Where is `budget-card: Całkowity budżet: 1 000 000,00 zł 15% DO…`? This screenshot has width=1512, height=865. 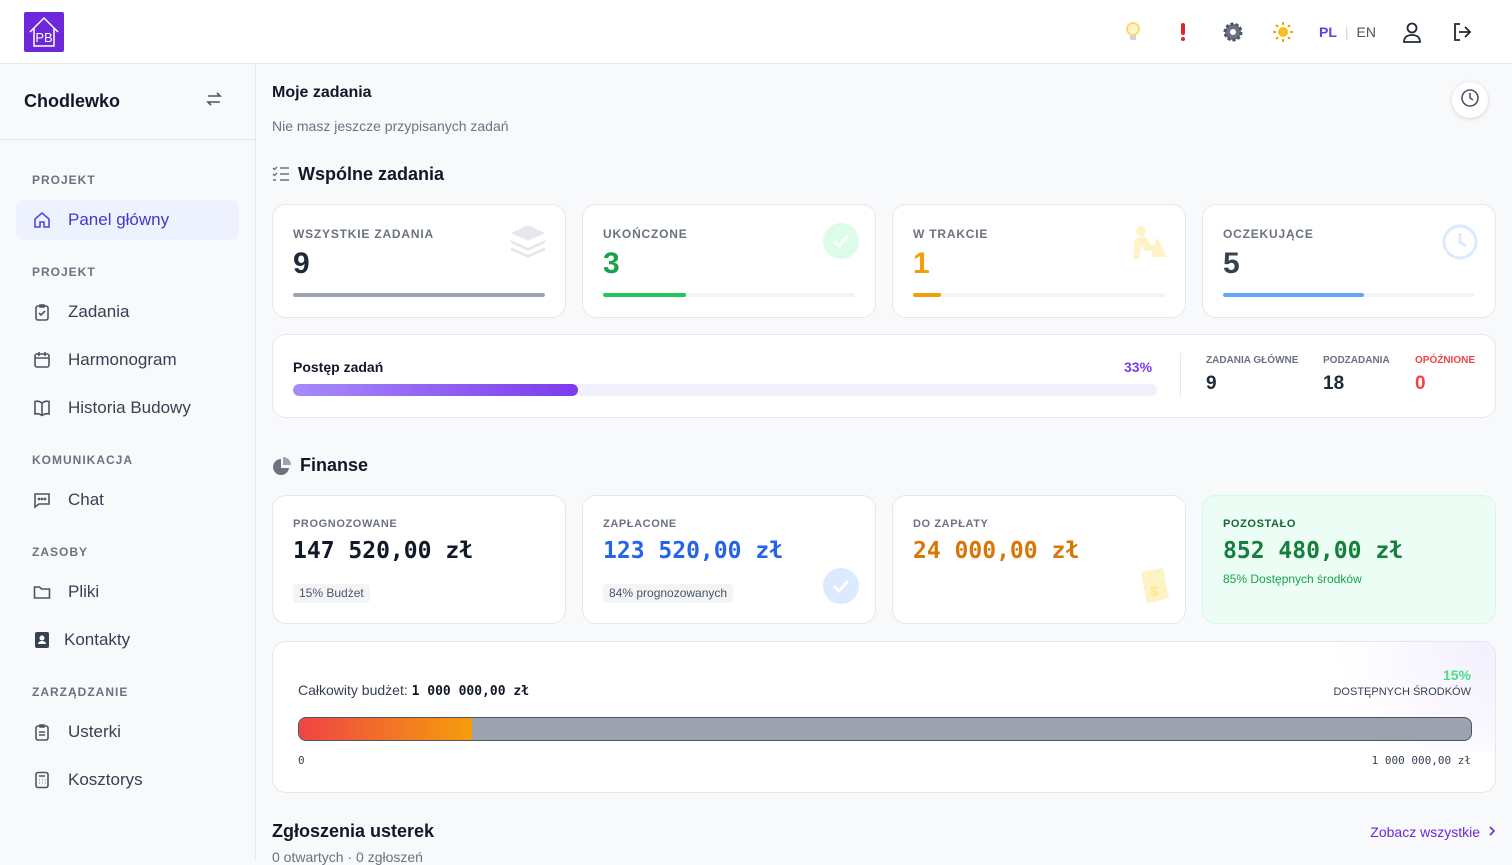 budget-card: Całkowity budżet: 1 000 000,00 zł 15% DO… is located at coordinates (884, 717).